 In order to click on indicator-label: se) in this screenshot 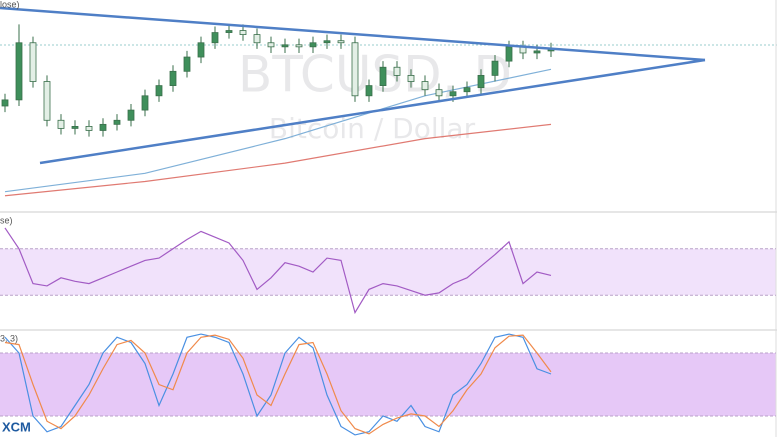, I will do `click(6, 220)`.